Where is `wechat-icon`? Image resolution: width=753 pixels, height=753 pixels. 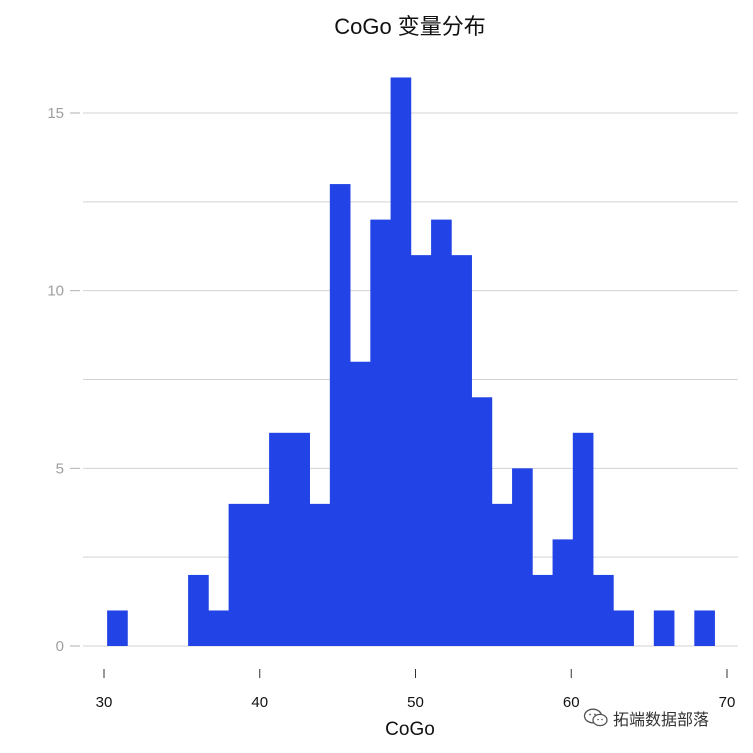 wechat-icon is located at coordinates (595, 717).